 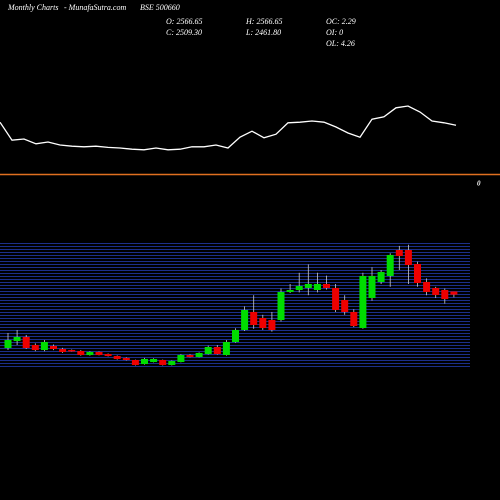 I want to click on price-line, so click(x=228, y=128).